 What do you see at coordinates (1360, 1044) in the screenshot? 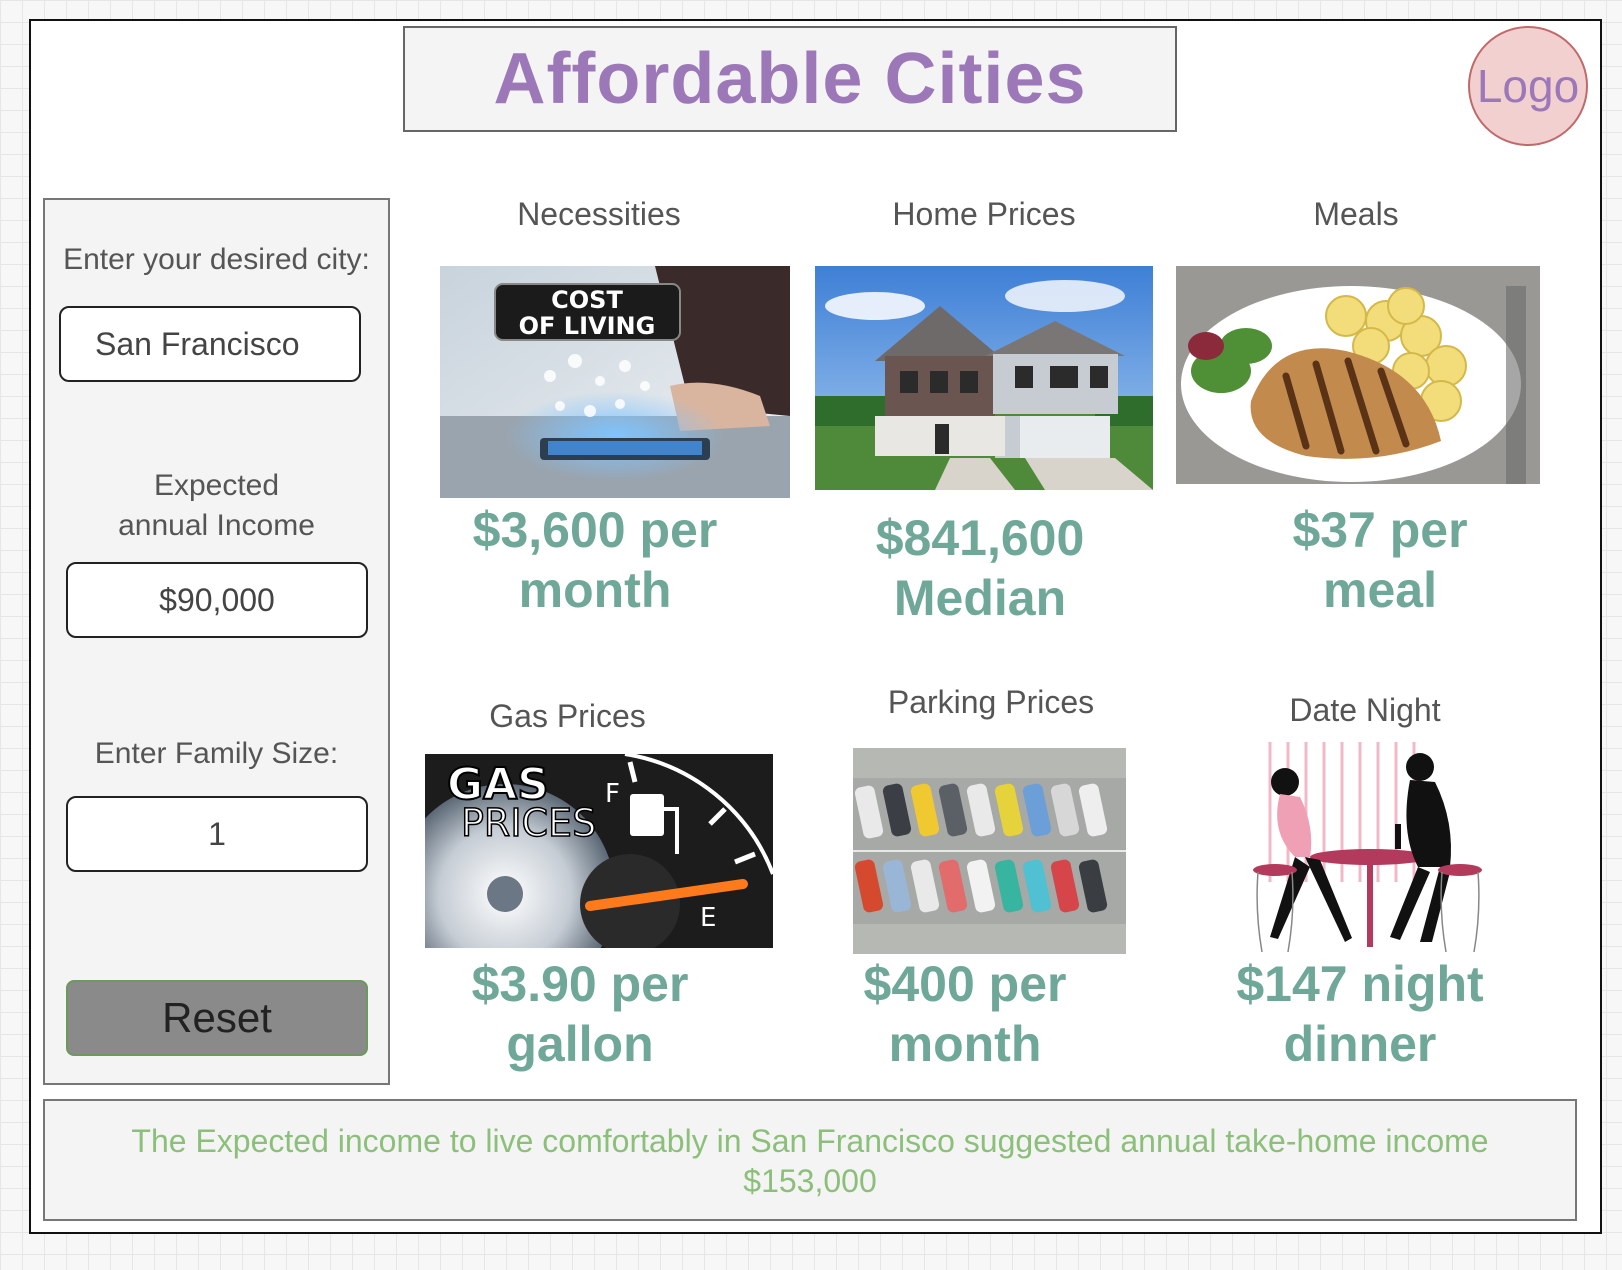
I see `date-night-price-line2: dinner` at bounding box center [1360, 1044].